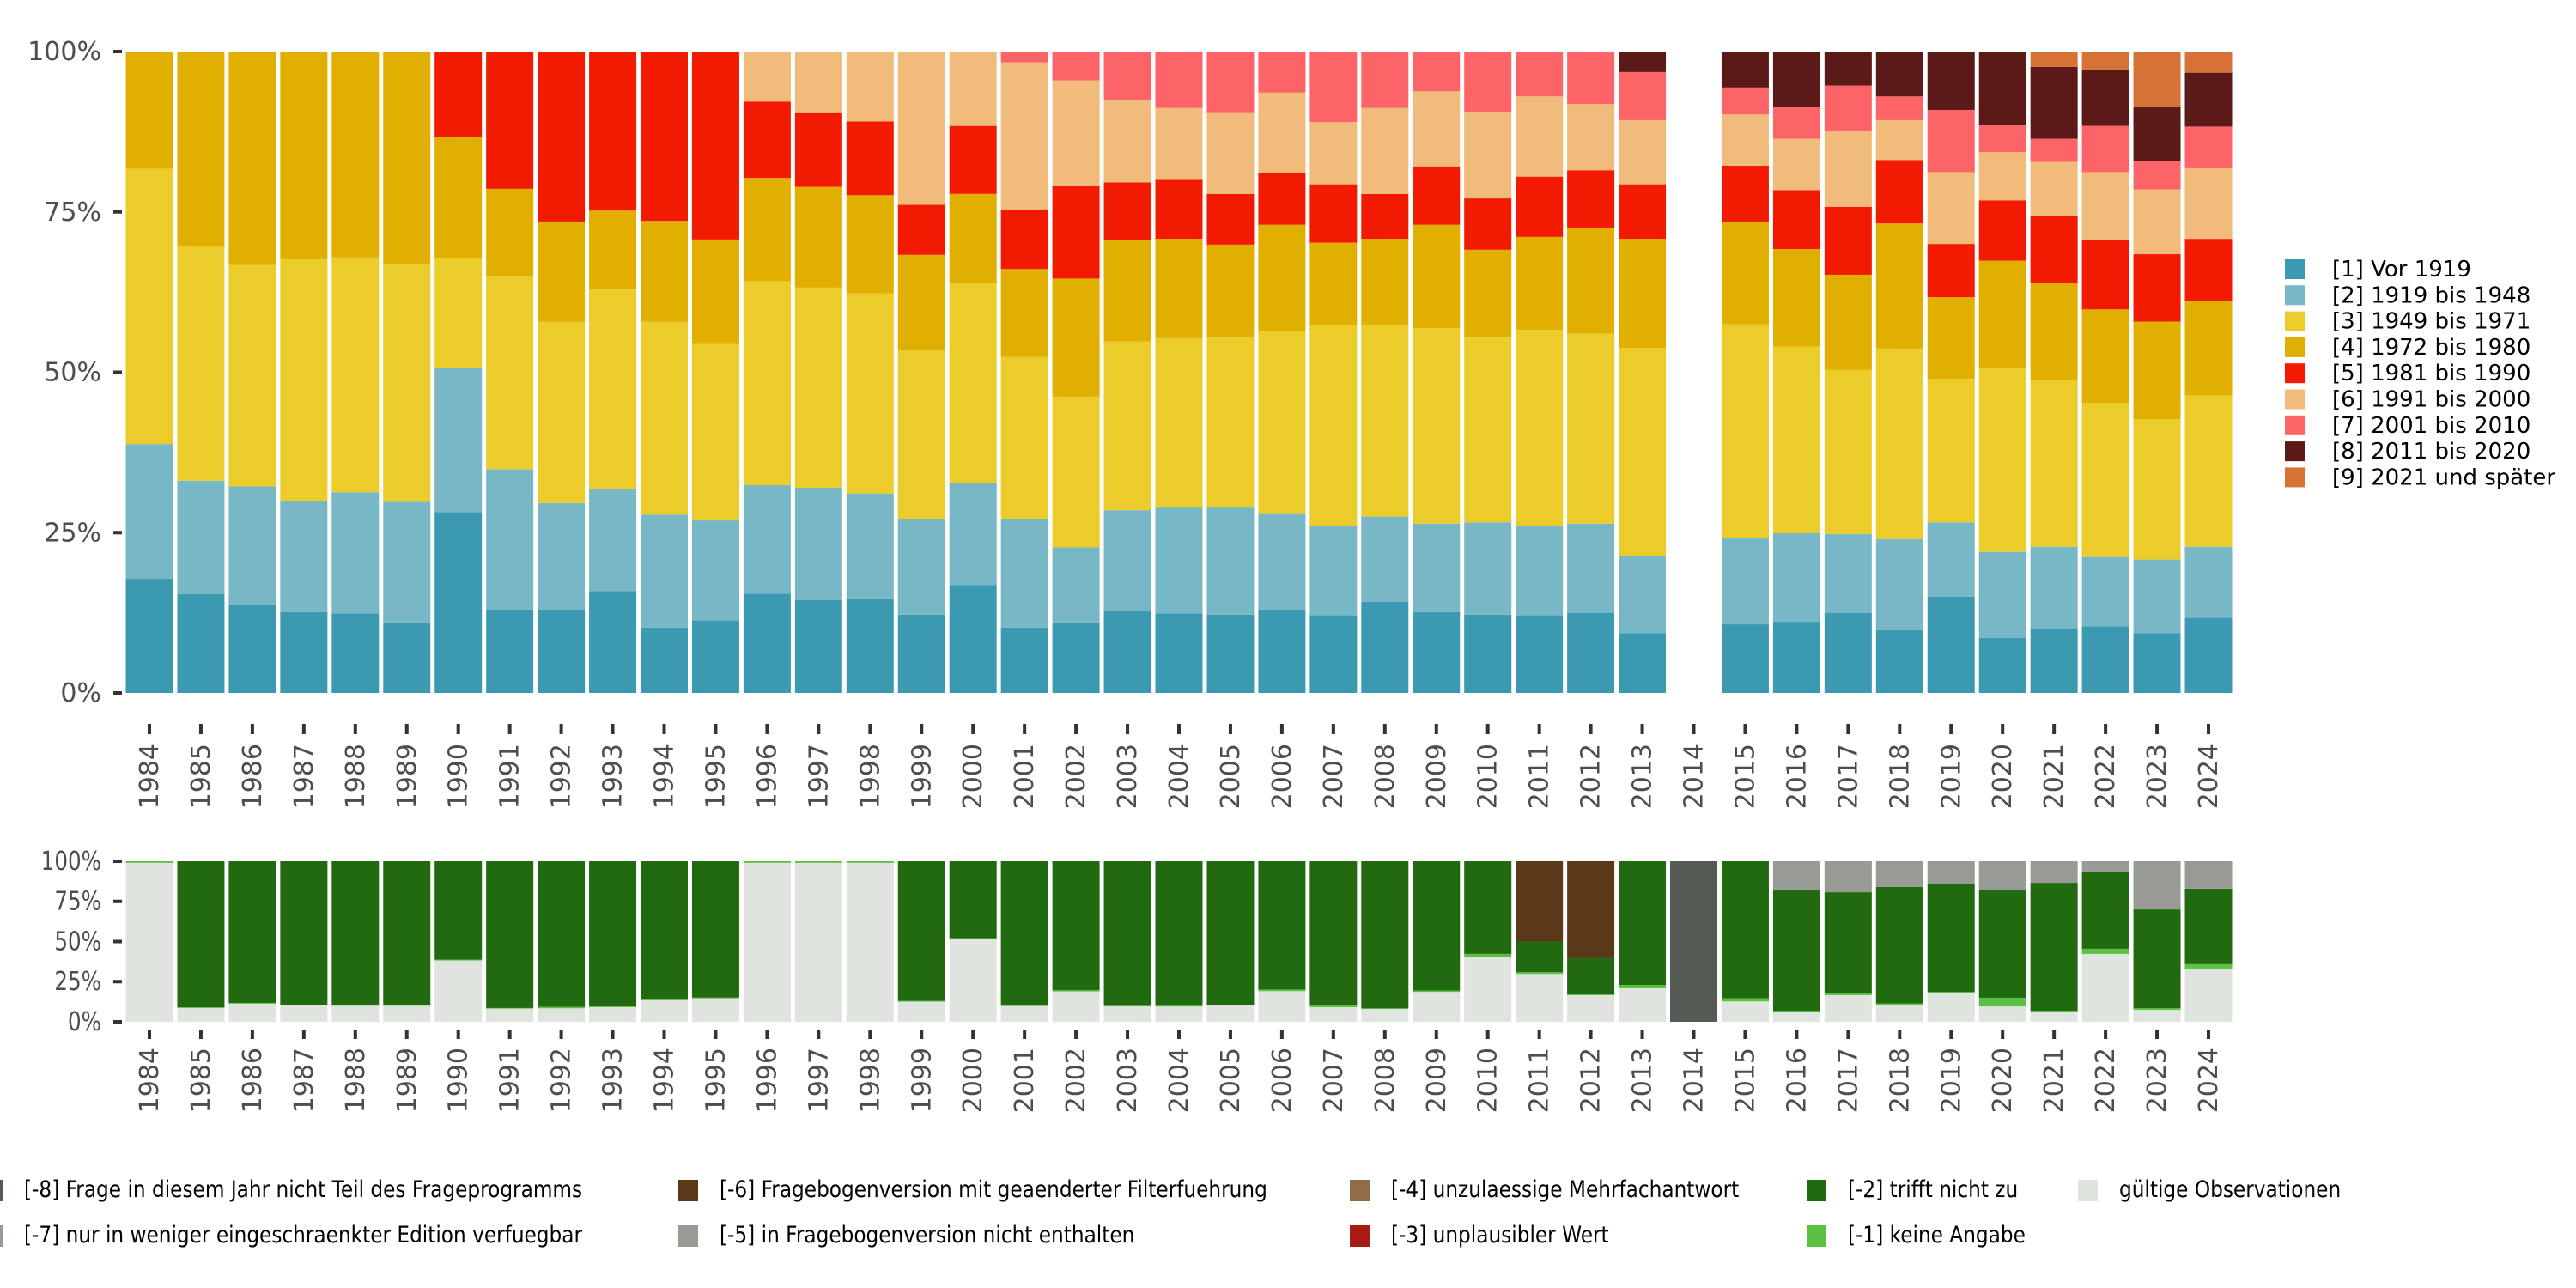 The width and height of the screenshot is (2576, 1288). I want to click on bottom-x-tick-label: 2016, so click(1797, 1080).